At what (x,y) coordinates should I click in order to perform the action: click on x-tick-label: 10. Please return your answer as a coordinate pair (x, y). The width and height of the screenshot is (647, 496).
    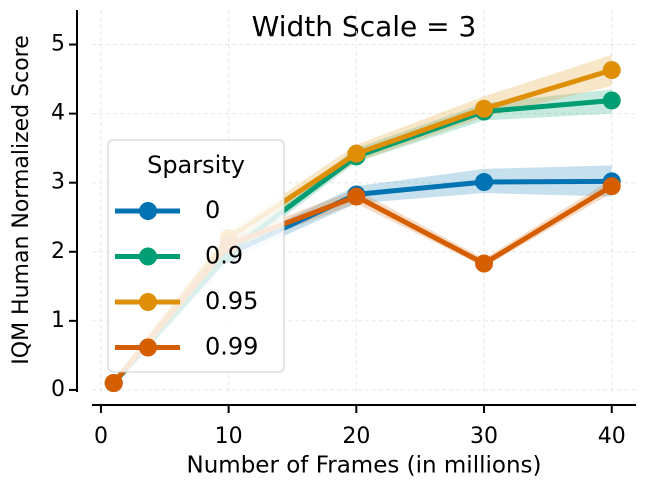
    Looking at the image, I should click on (229, 436).